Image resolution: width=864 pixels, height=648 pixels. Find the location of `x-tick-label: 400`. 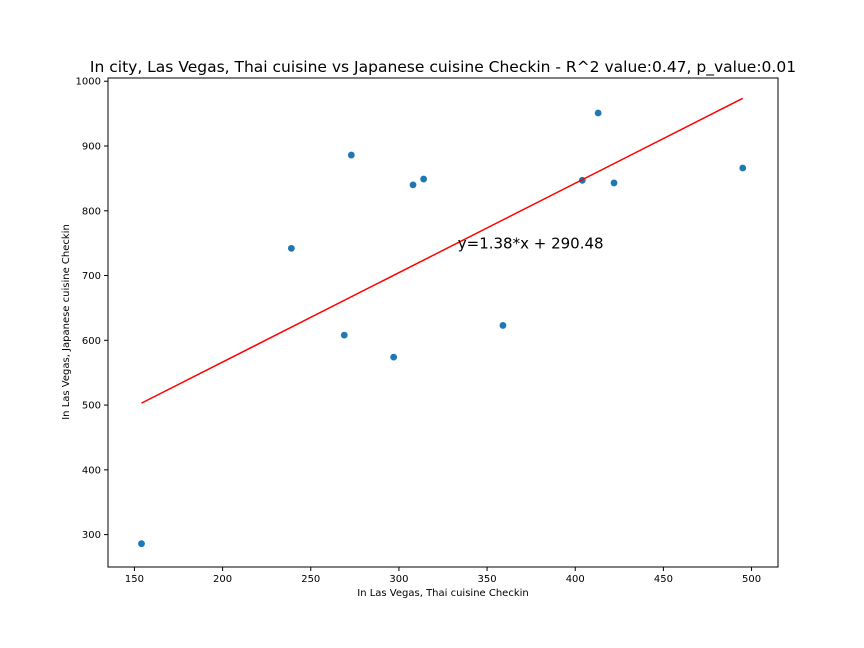

x-tick-label: 400 is located at coordinates (575, 579).